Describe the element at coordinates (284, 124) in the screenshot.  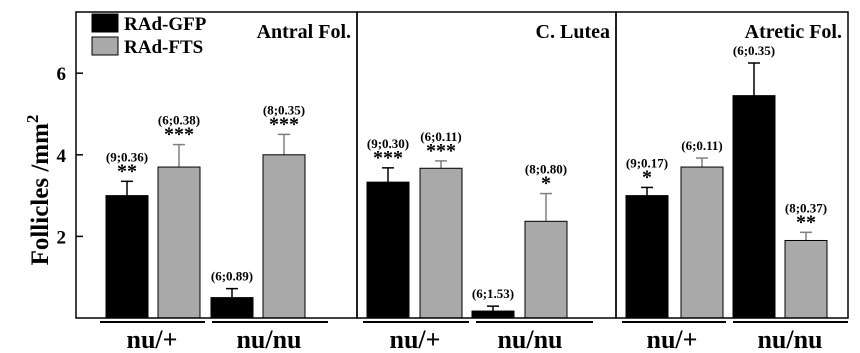
I see `significance-antral-fol-nu-nu-rad-fts: ***` at that location.